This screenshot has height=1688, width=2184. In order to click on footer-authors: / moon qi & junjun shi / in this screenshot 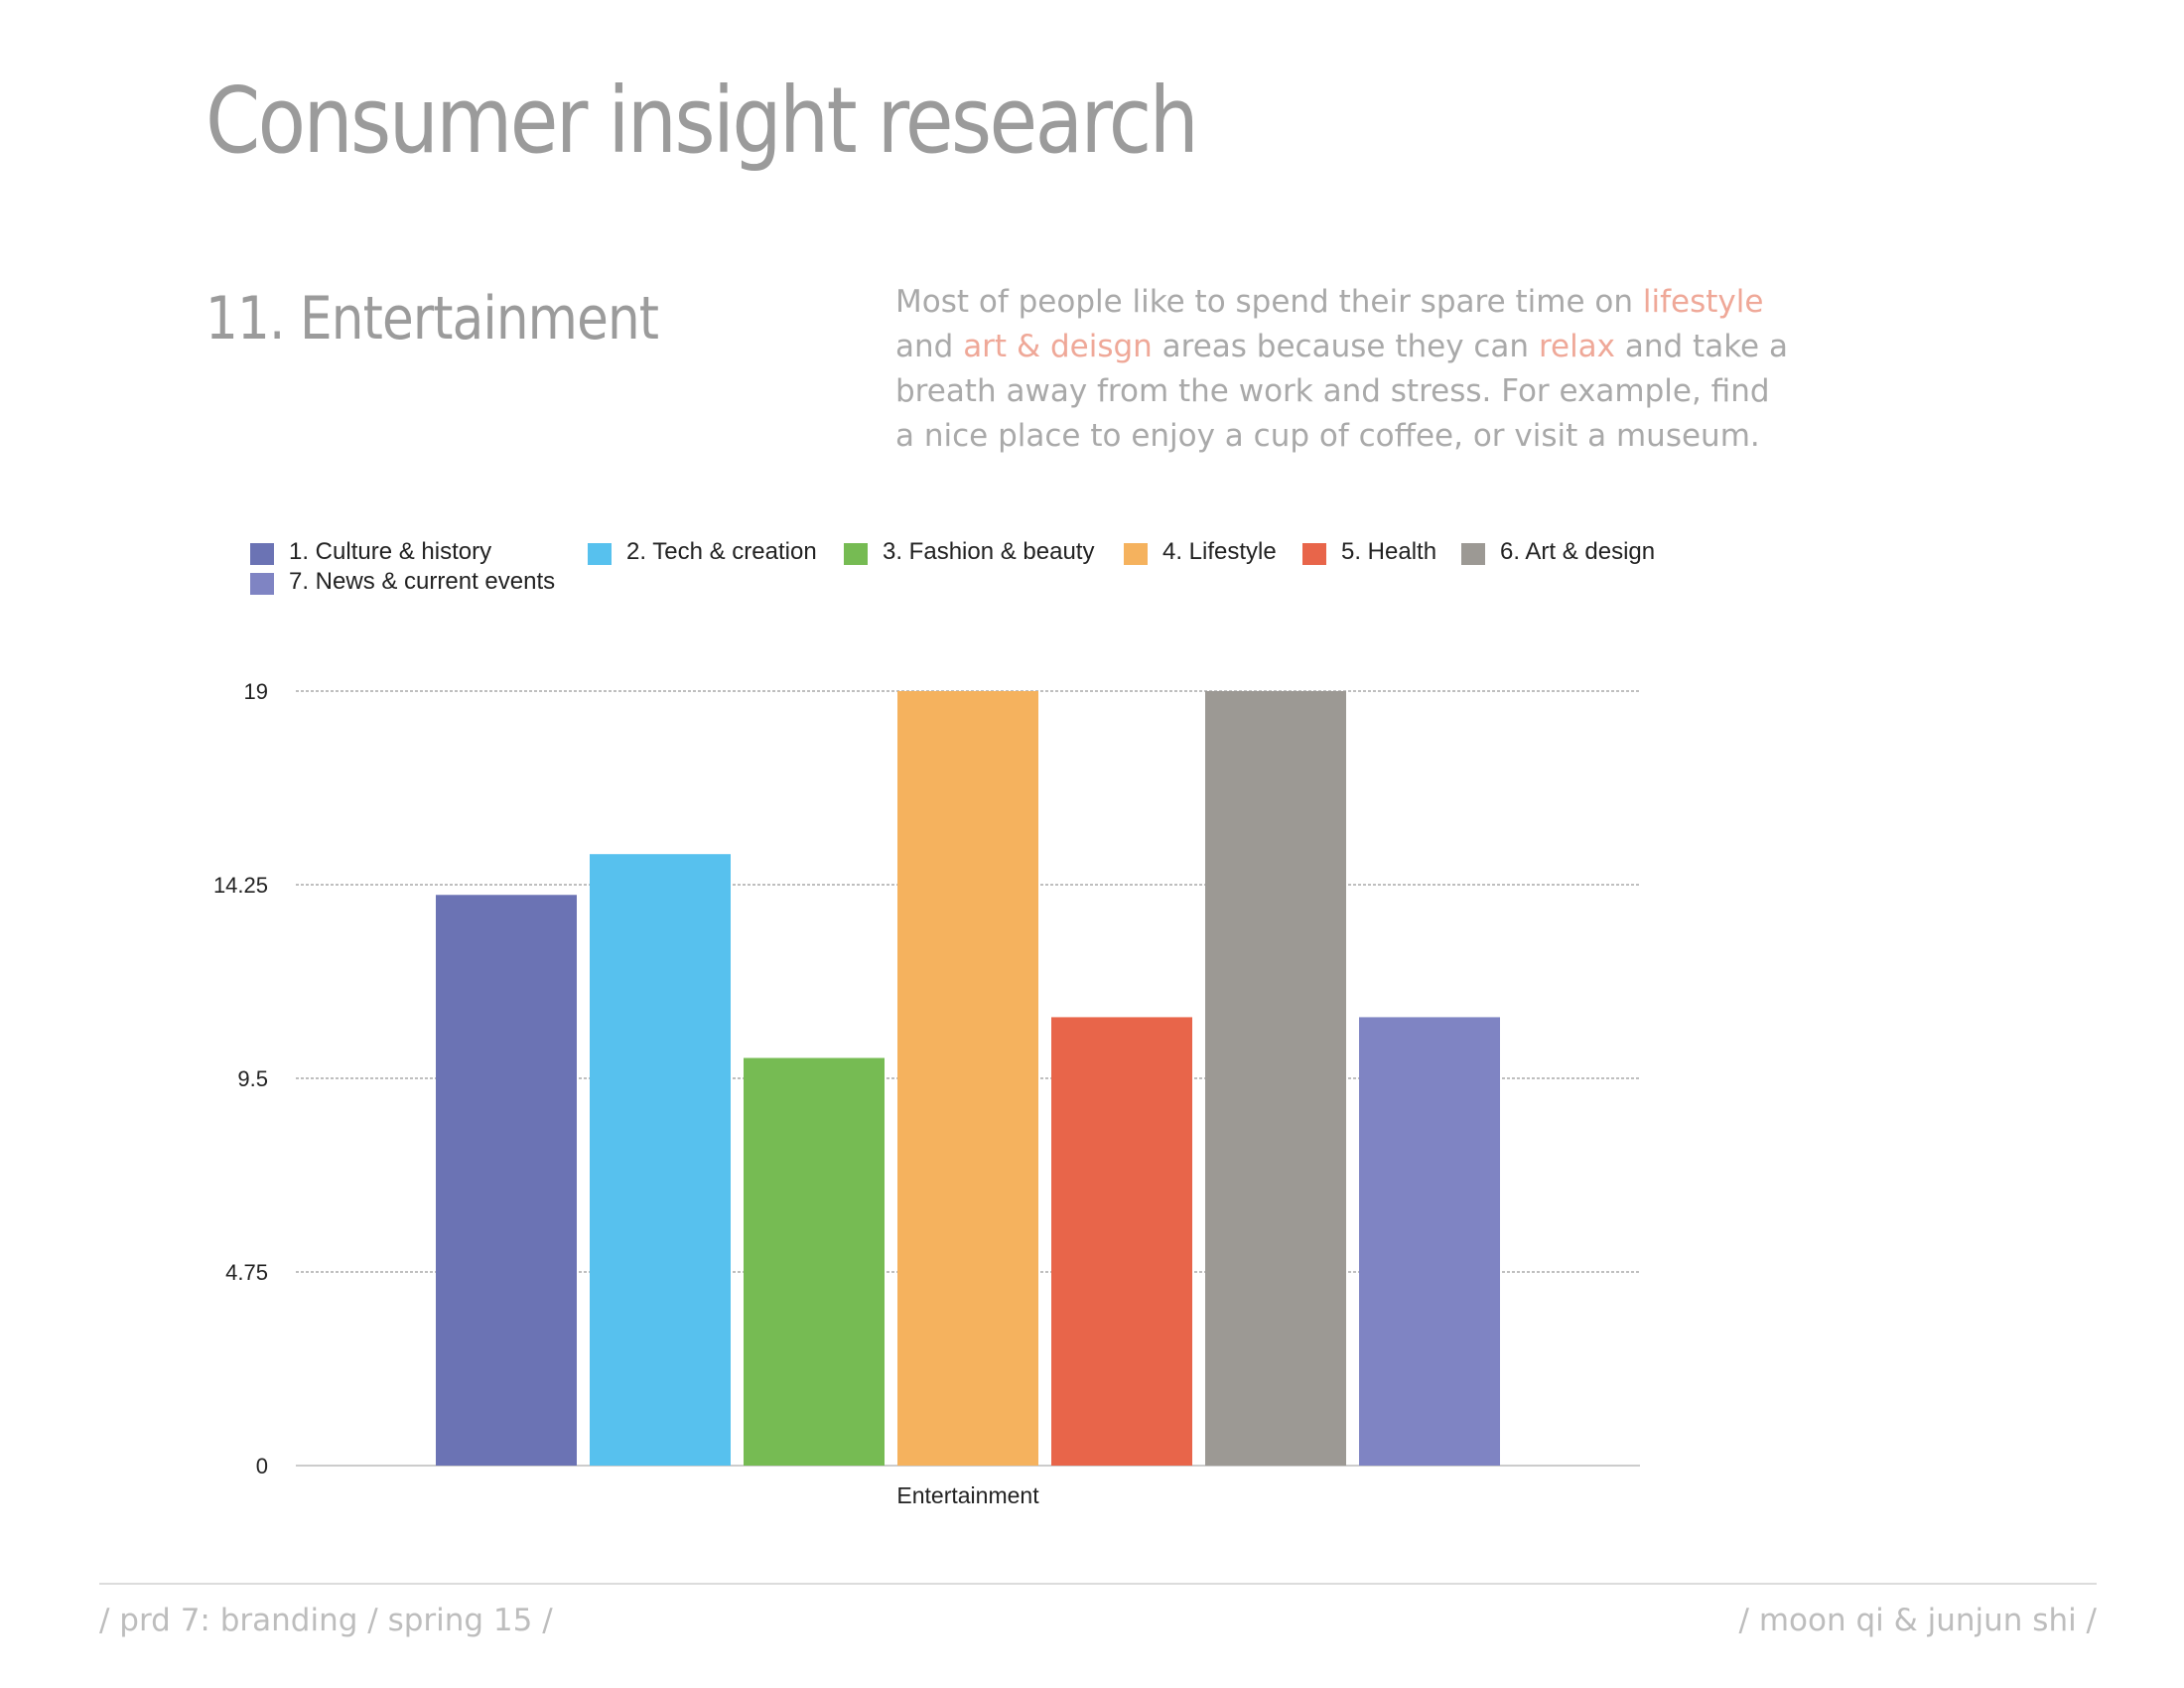, I will do `click(1917, 1620)`.